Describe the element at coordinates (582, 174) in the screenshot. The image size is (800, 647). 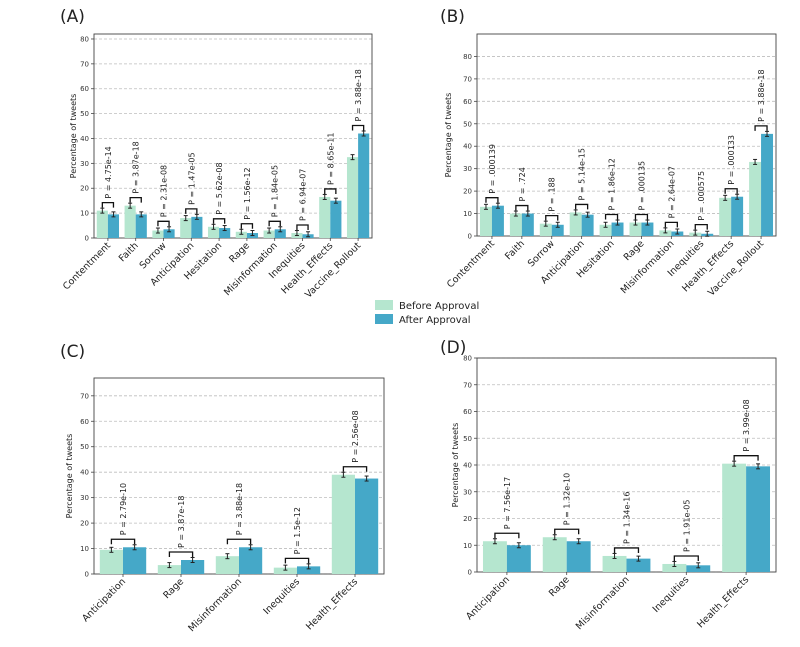
I see `p-value-label: P = 5.14e-15` at that location.